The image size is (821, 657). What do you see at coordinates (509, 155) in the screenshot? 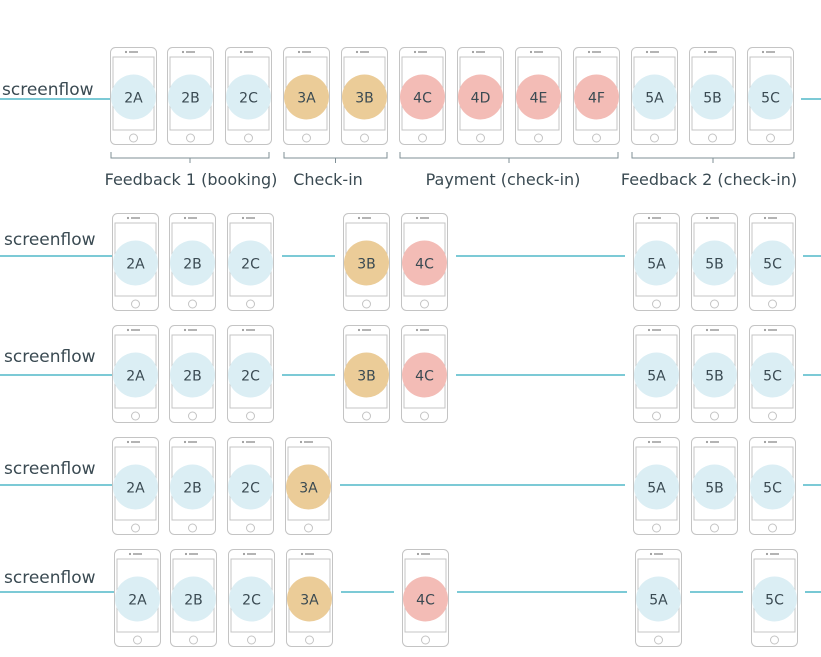
I see `group-bracket` at bounding box center [509, 155].